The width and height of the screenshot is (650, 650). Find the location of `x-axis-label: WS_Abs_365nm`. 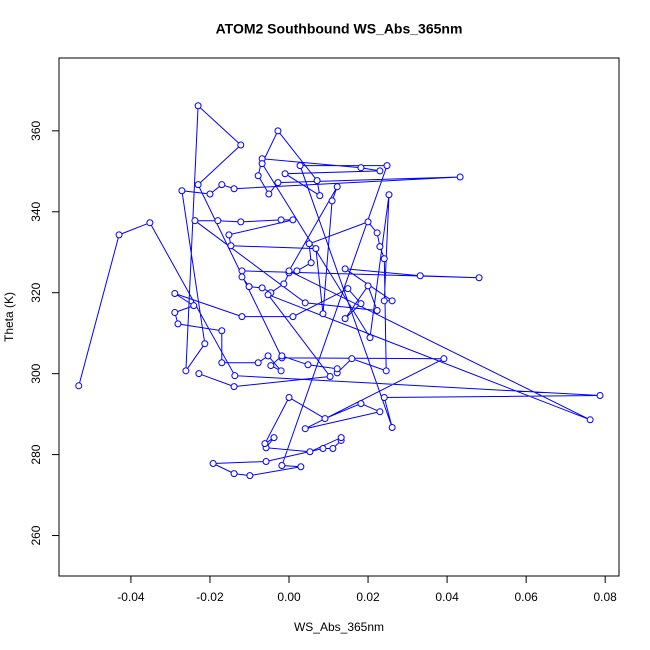

x-axis-label: WS_Abs_365nm is located at coordinates (339, 627).